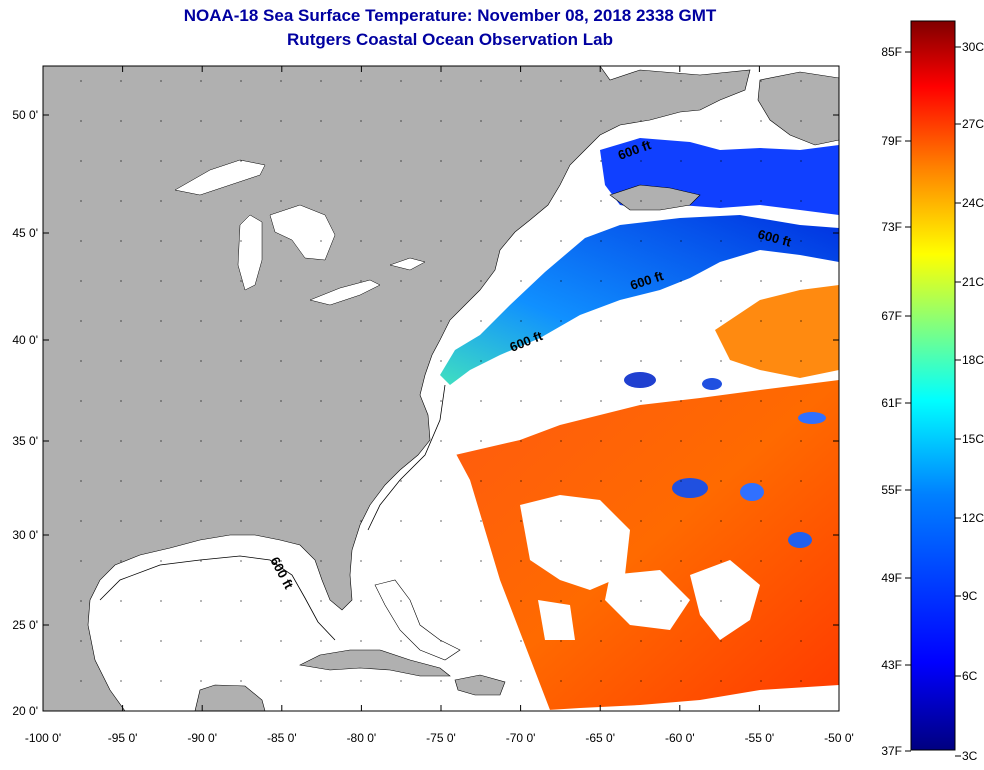 The image size is (984, 770). Describe the element at coordinates (362, 738) in the screenshot. I see `x-tick-label: -80 0'` at that location.